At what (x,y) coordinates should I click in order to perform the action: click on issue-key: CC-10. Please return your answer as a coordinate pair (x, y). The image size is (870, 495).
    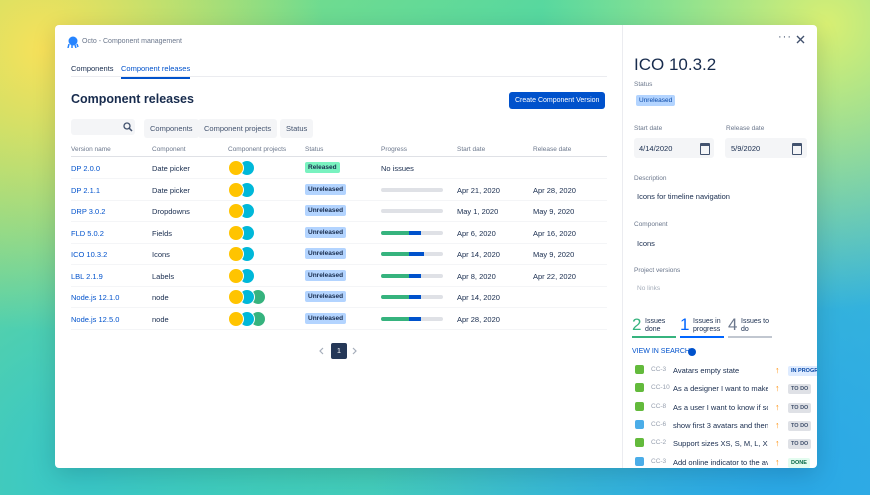
    Looking at the image, I should click on (660, 388).